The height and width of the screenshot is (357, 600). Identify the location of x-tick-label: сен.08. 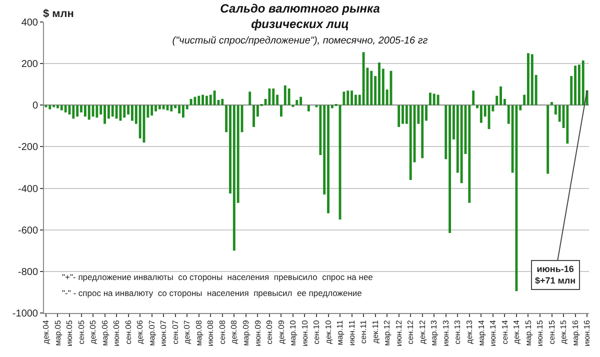
(222, 332).